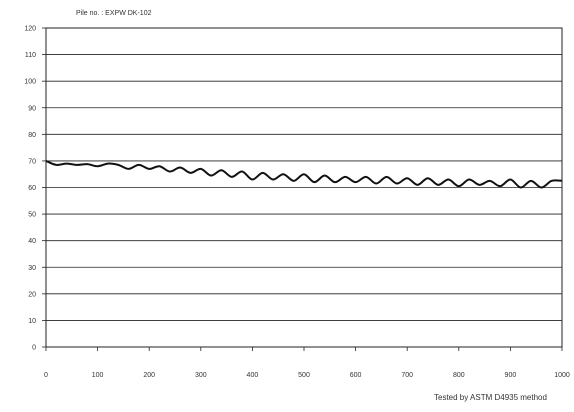  Describe the element at coordinates (46, 375) in the screenshot. I see `x-tick-label: 0` at that location.